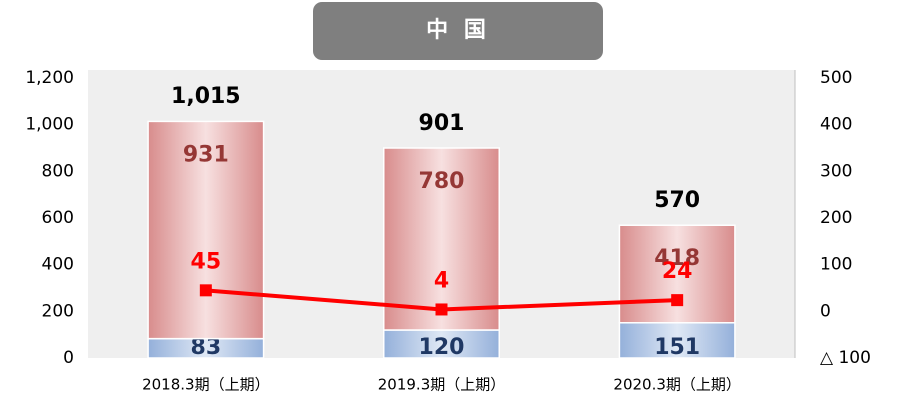 The height and width of the screenshot is (401, 902). I want to click on y-tick-label: 200, so click(58, 311).